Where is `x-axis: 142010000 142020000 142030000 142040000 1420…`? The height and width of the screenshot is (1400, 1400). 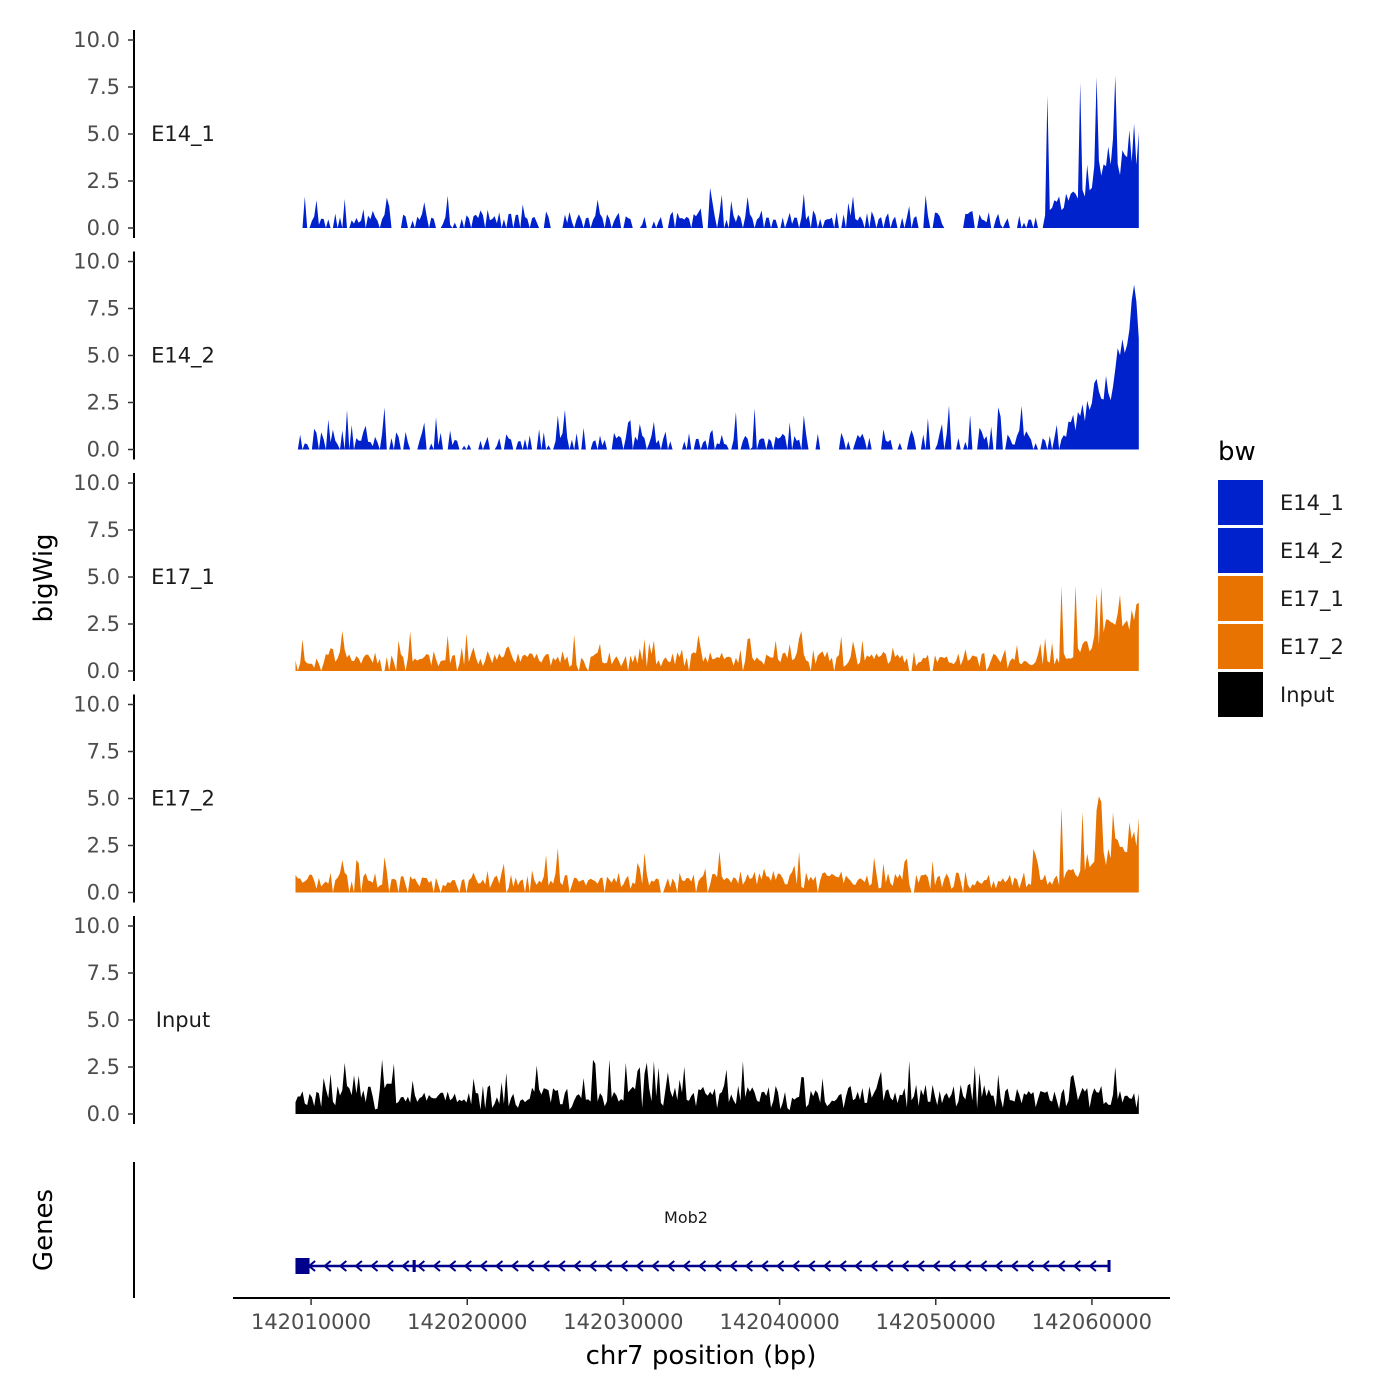 x-axis: 142010000 142020000 142030000 142040000 1420… is located at coordinates (701, 1334).